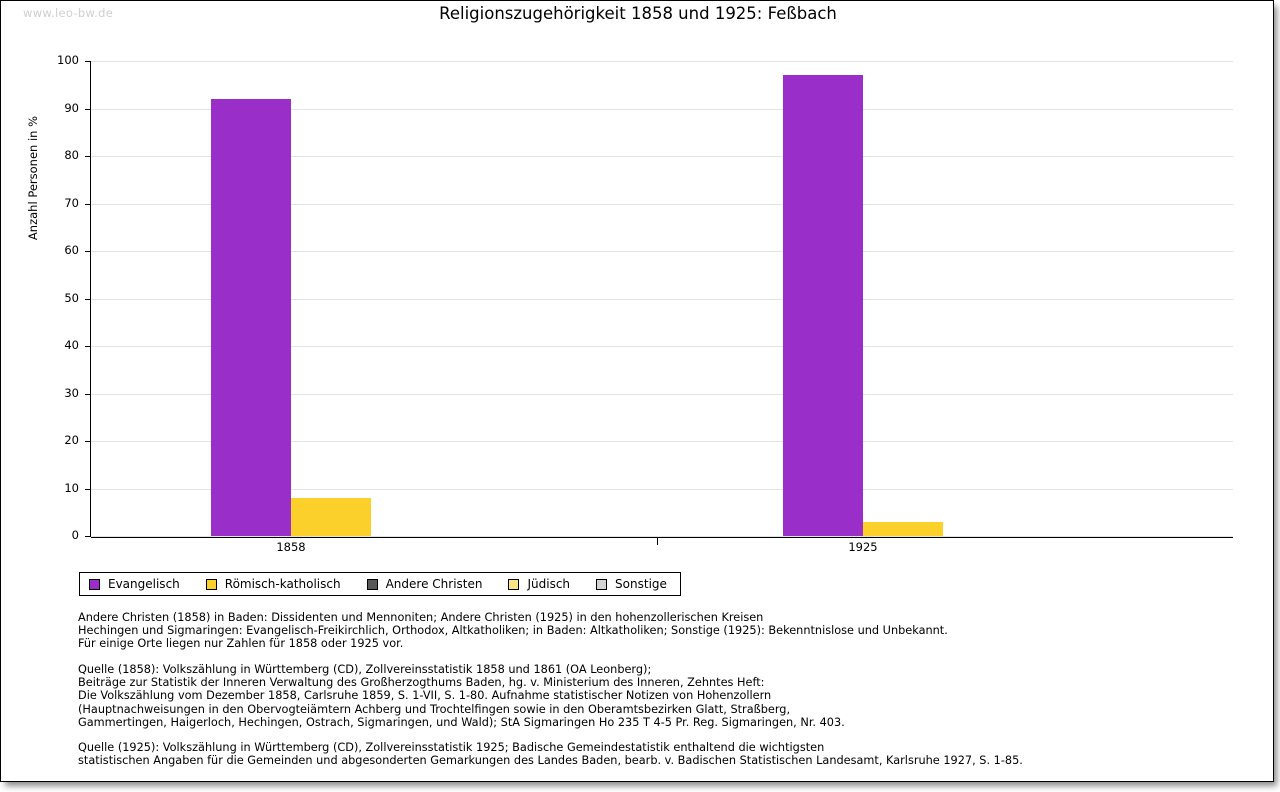 Image resolution: width=1280 pixels, height=792 pixels. What do you see at coordinates (282, 584) in the screenshot?
I see `legend-item-label: Römisch-katholisch` at bounding box center [282, 584].